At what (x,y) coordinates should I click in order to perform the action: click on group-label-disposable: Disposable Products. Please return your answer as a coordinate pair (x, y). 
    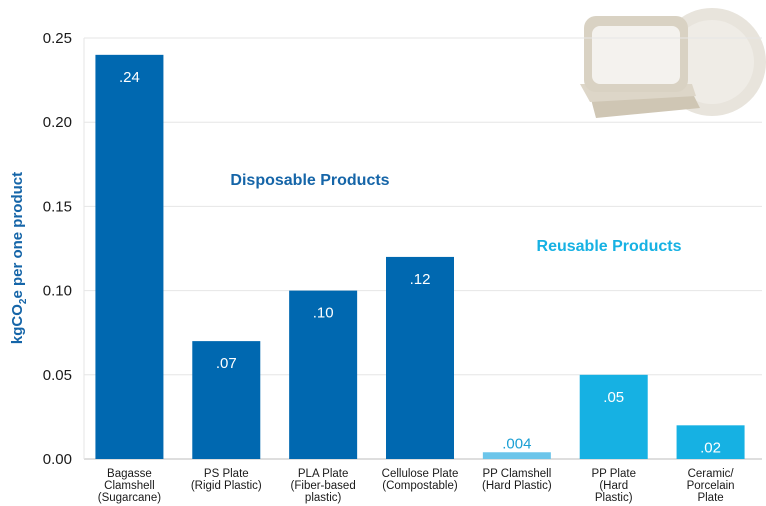
    Looking at the image, I should click on (309, 180).